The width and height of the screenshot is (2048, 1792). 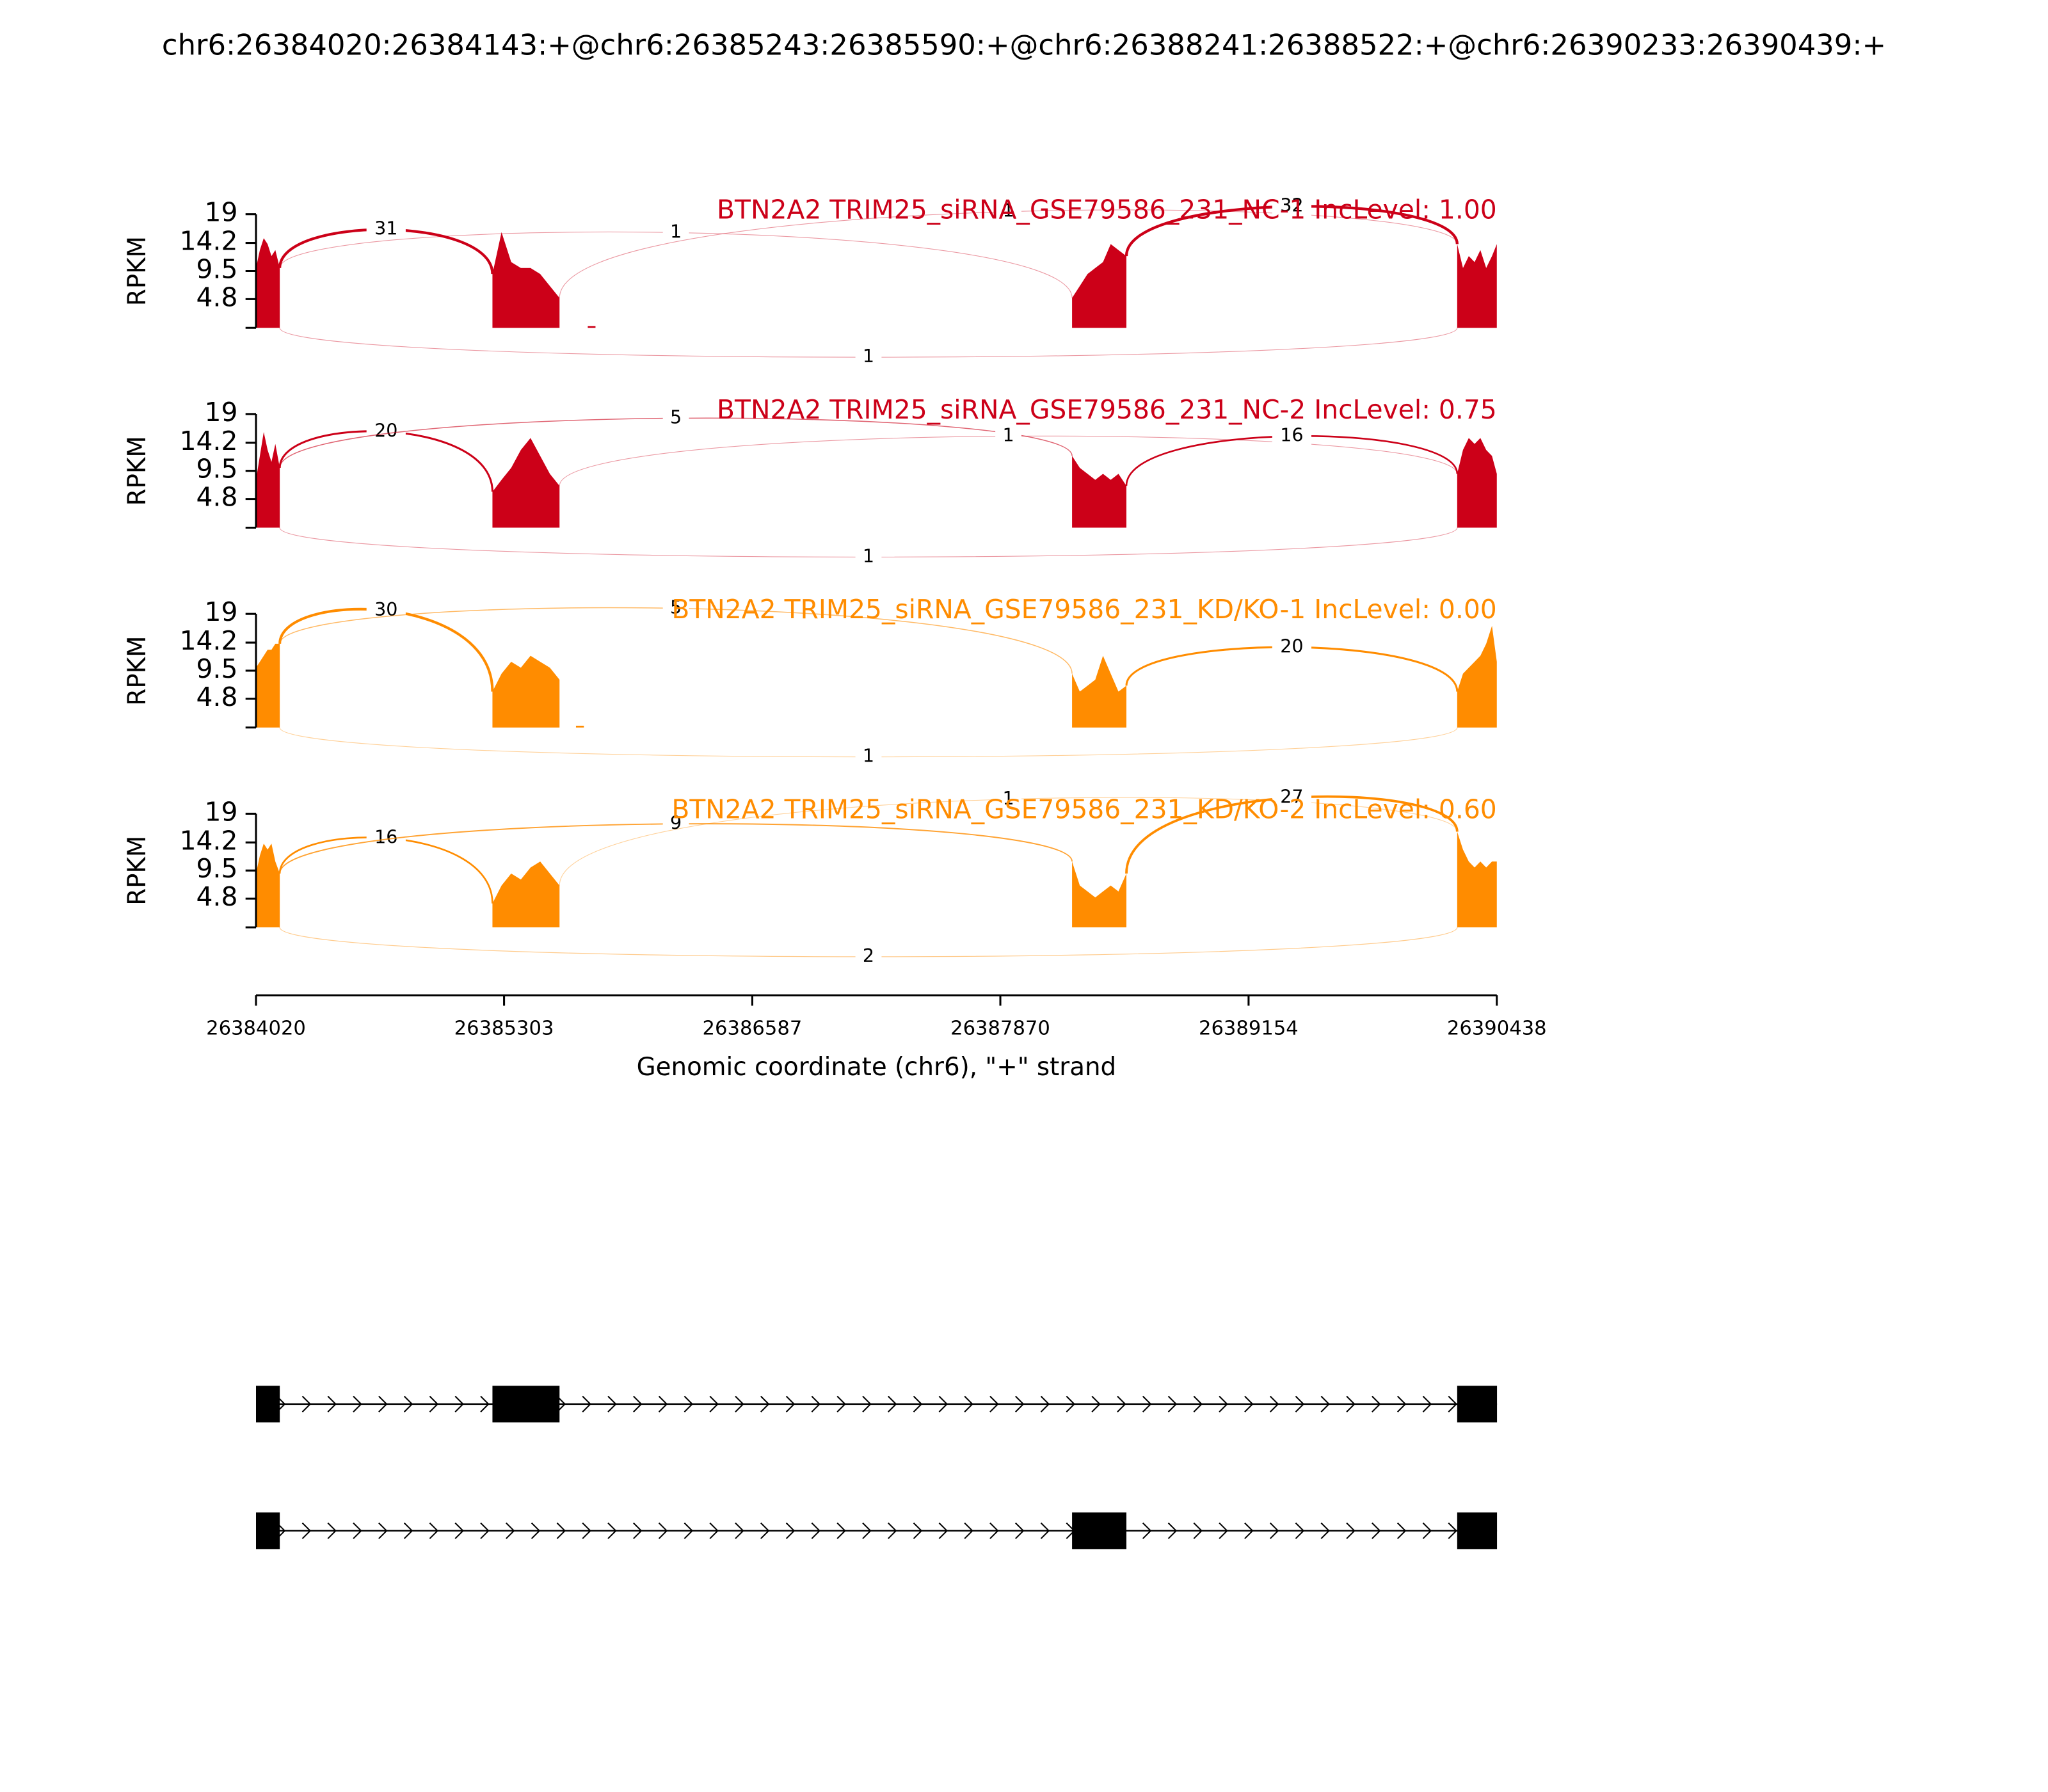 What do you see at coordinates (1249, 1029) in the screenshot?
I see `x-tick-label: 26389154` at bounding box center [1249, 1029].